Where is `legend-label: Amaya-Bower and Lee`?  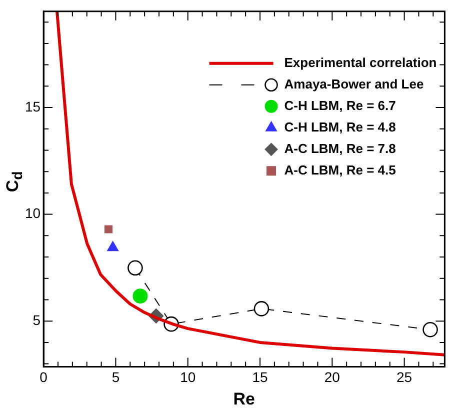
legend-label: Amaya-Bower and Lee is located at coordinates (354, 84).